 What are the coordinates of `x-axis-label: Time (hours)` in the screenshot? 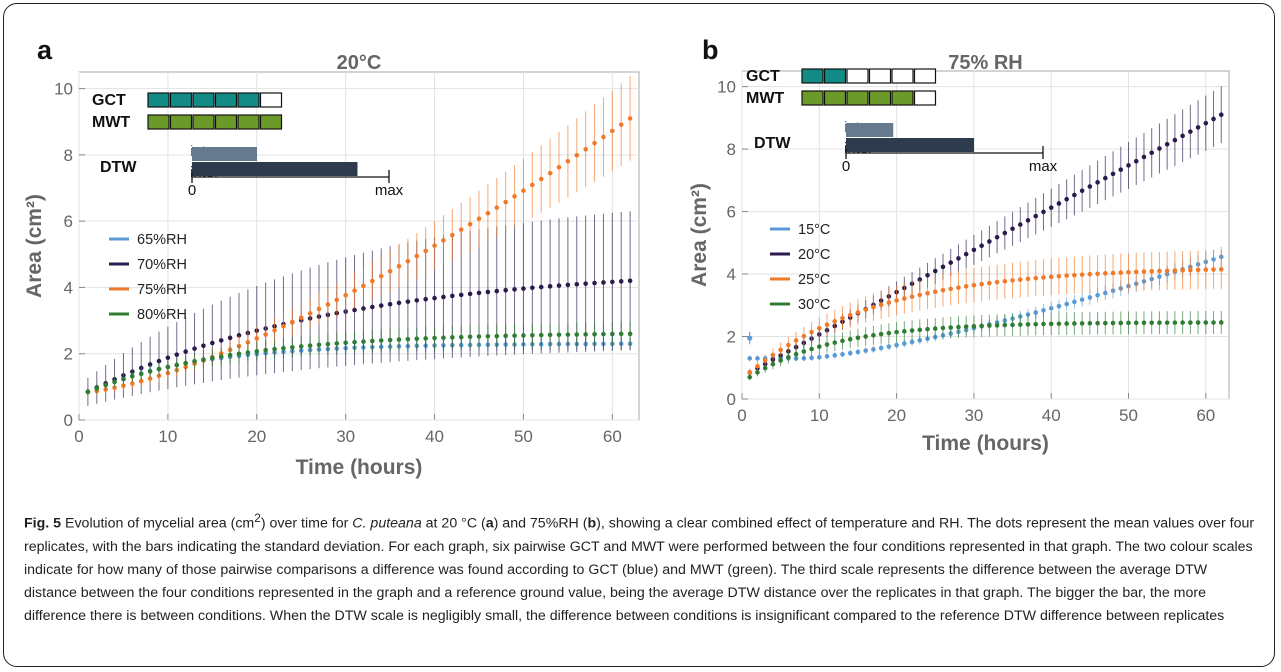 It's located at (359, 467).